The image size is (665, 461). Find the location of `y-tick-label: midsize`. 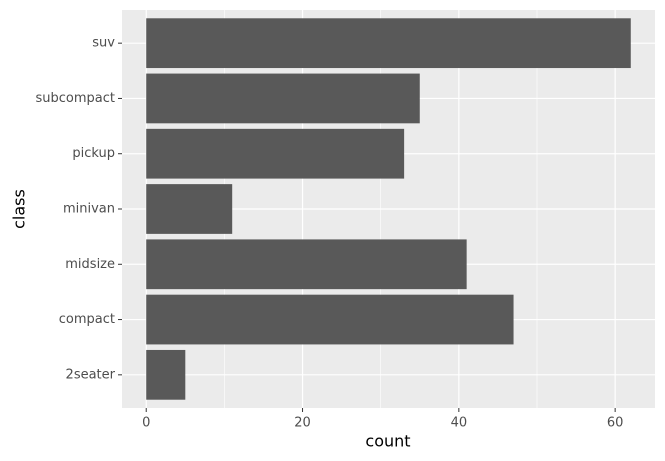

y-tick-label: midsize is located at coordinates (90, 264).